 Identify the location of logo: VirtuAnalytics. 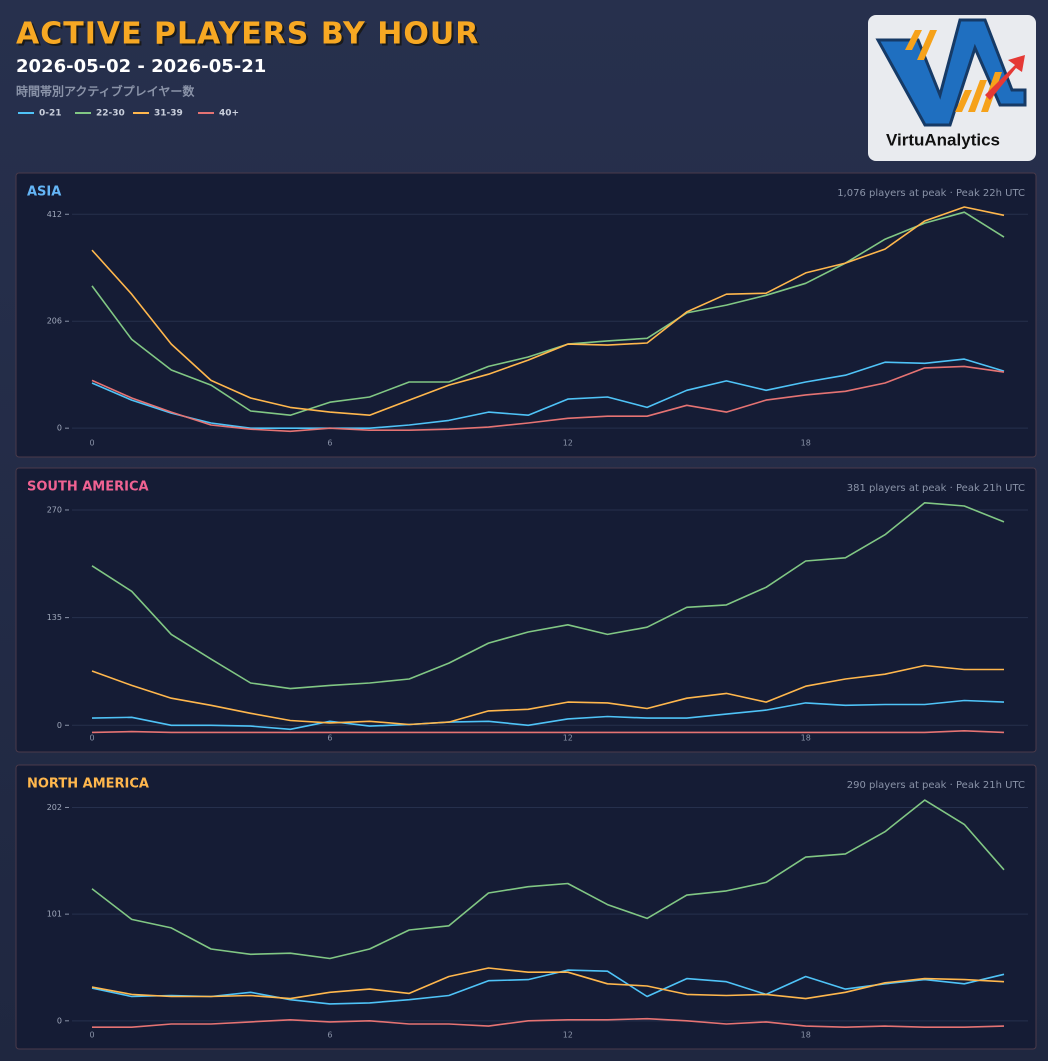
(952, 88).